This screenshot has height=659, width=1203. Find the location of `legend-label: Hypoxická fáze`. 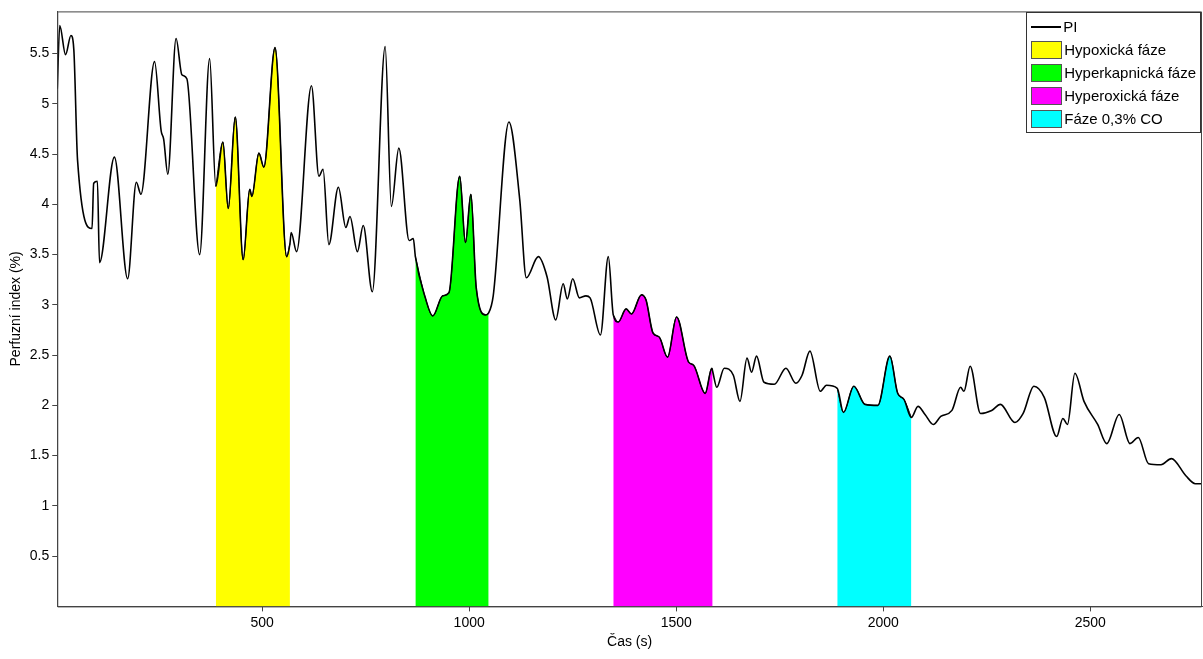

legend-label: Hypoxická fáze is located at coordinates (1115, 50).